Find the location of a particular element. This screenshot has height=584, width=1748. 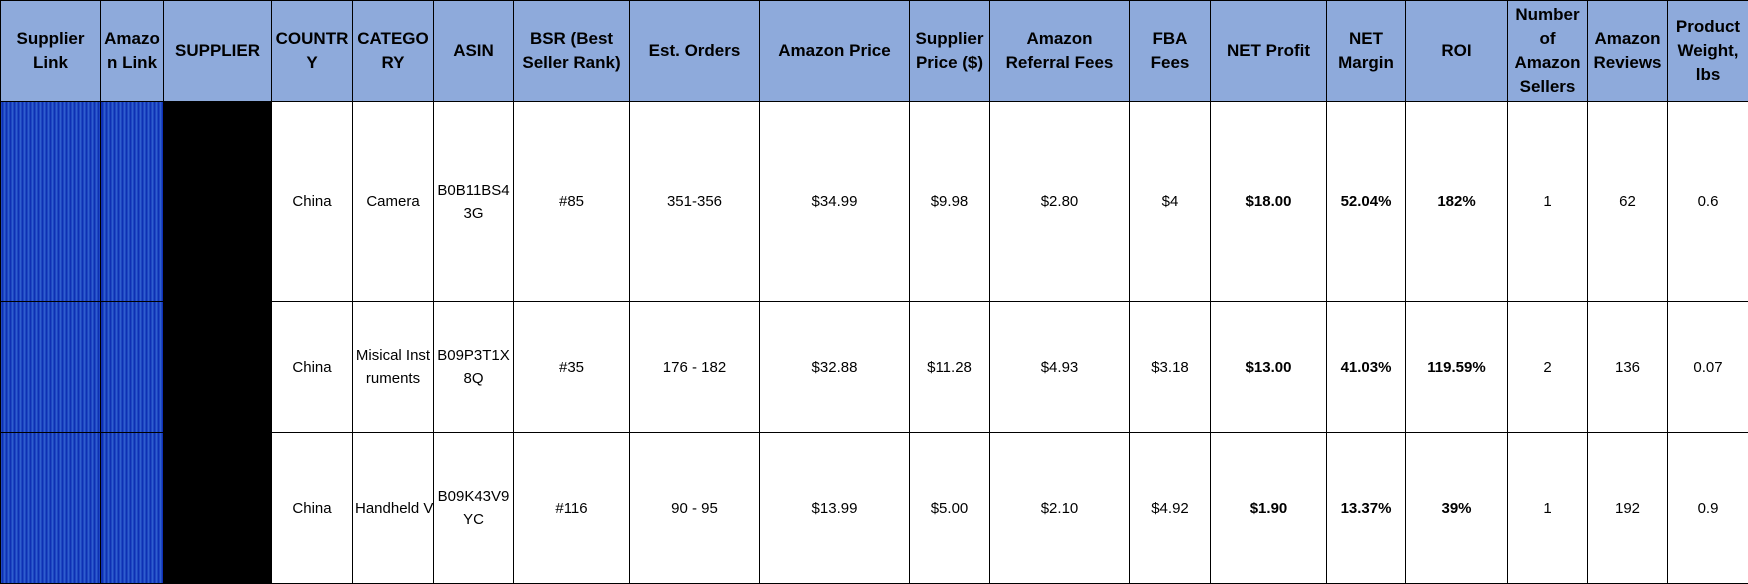

table-cell: $1.90 is located at coordinates (1269, 508).